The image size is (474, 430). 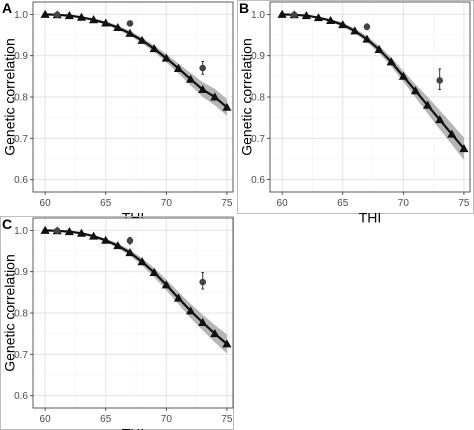 I want to click on panel-letter: C, so click(x=7, y=224).